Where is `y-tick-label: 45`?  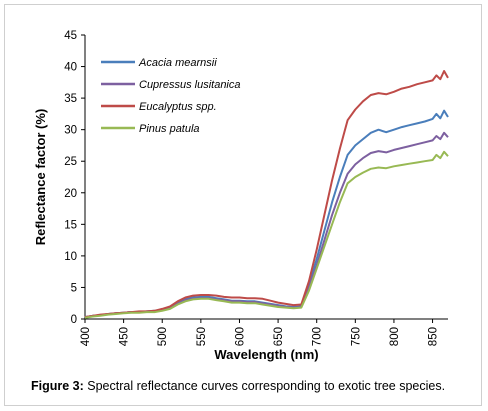
y-tick-label: 45 is located at coordinates (70, 36).